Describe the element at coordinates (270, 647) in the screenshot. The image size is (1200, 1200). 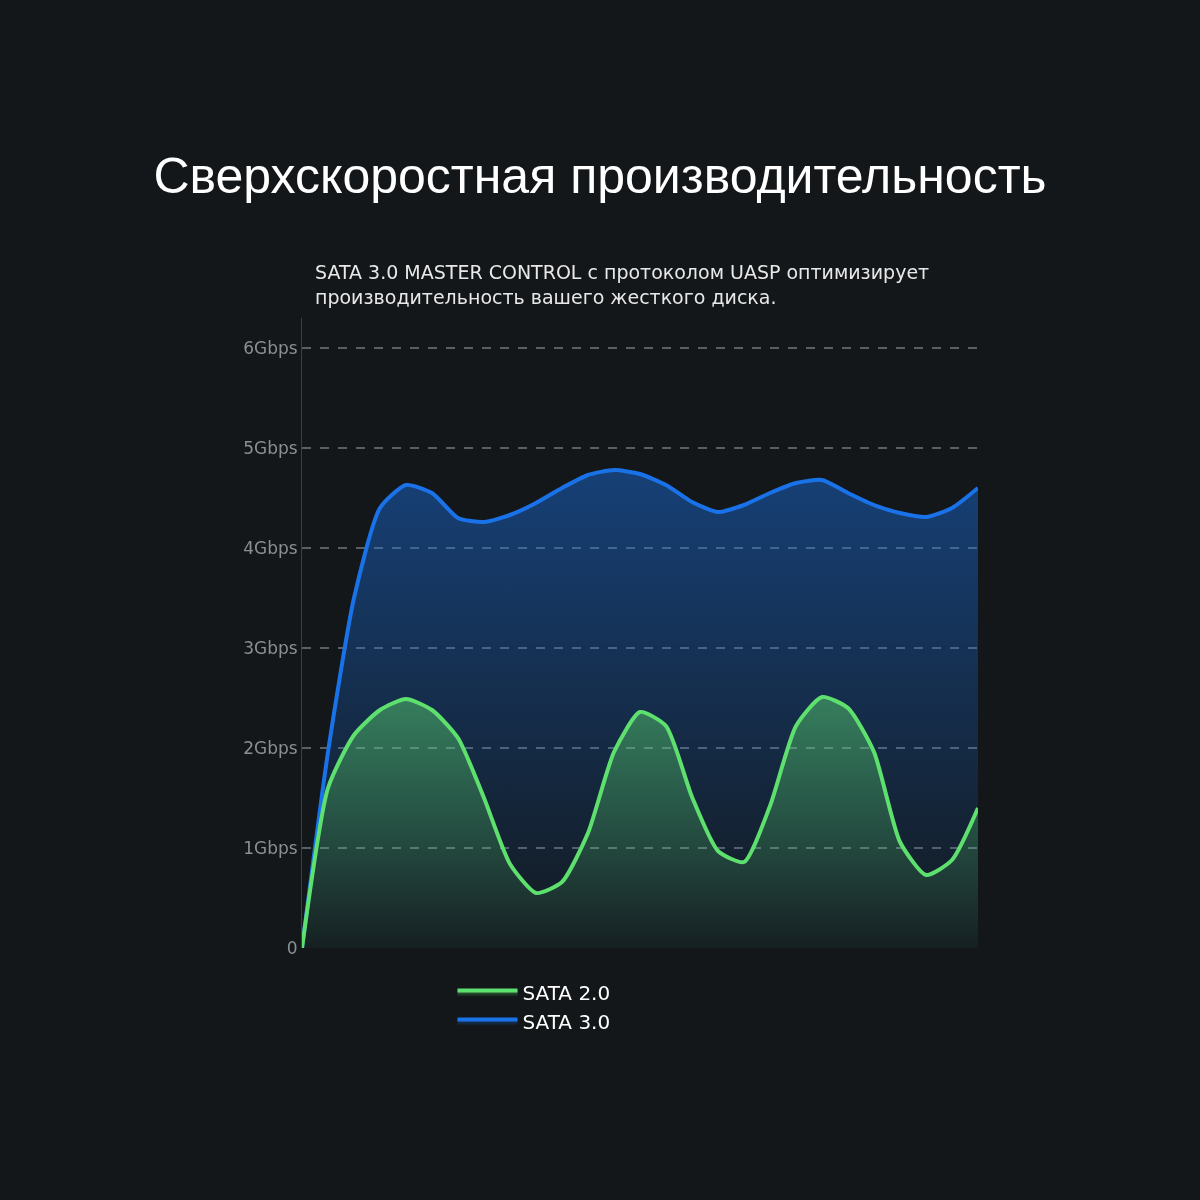
I see `y-tick-label: 3Gbps` at that location.